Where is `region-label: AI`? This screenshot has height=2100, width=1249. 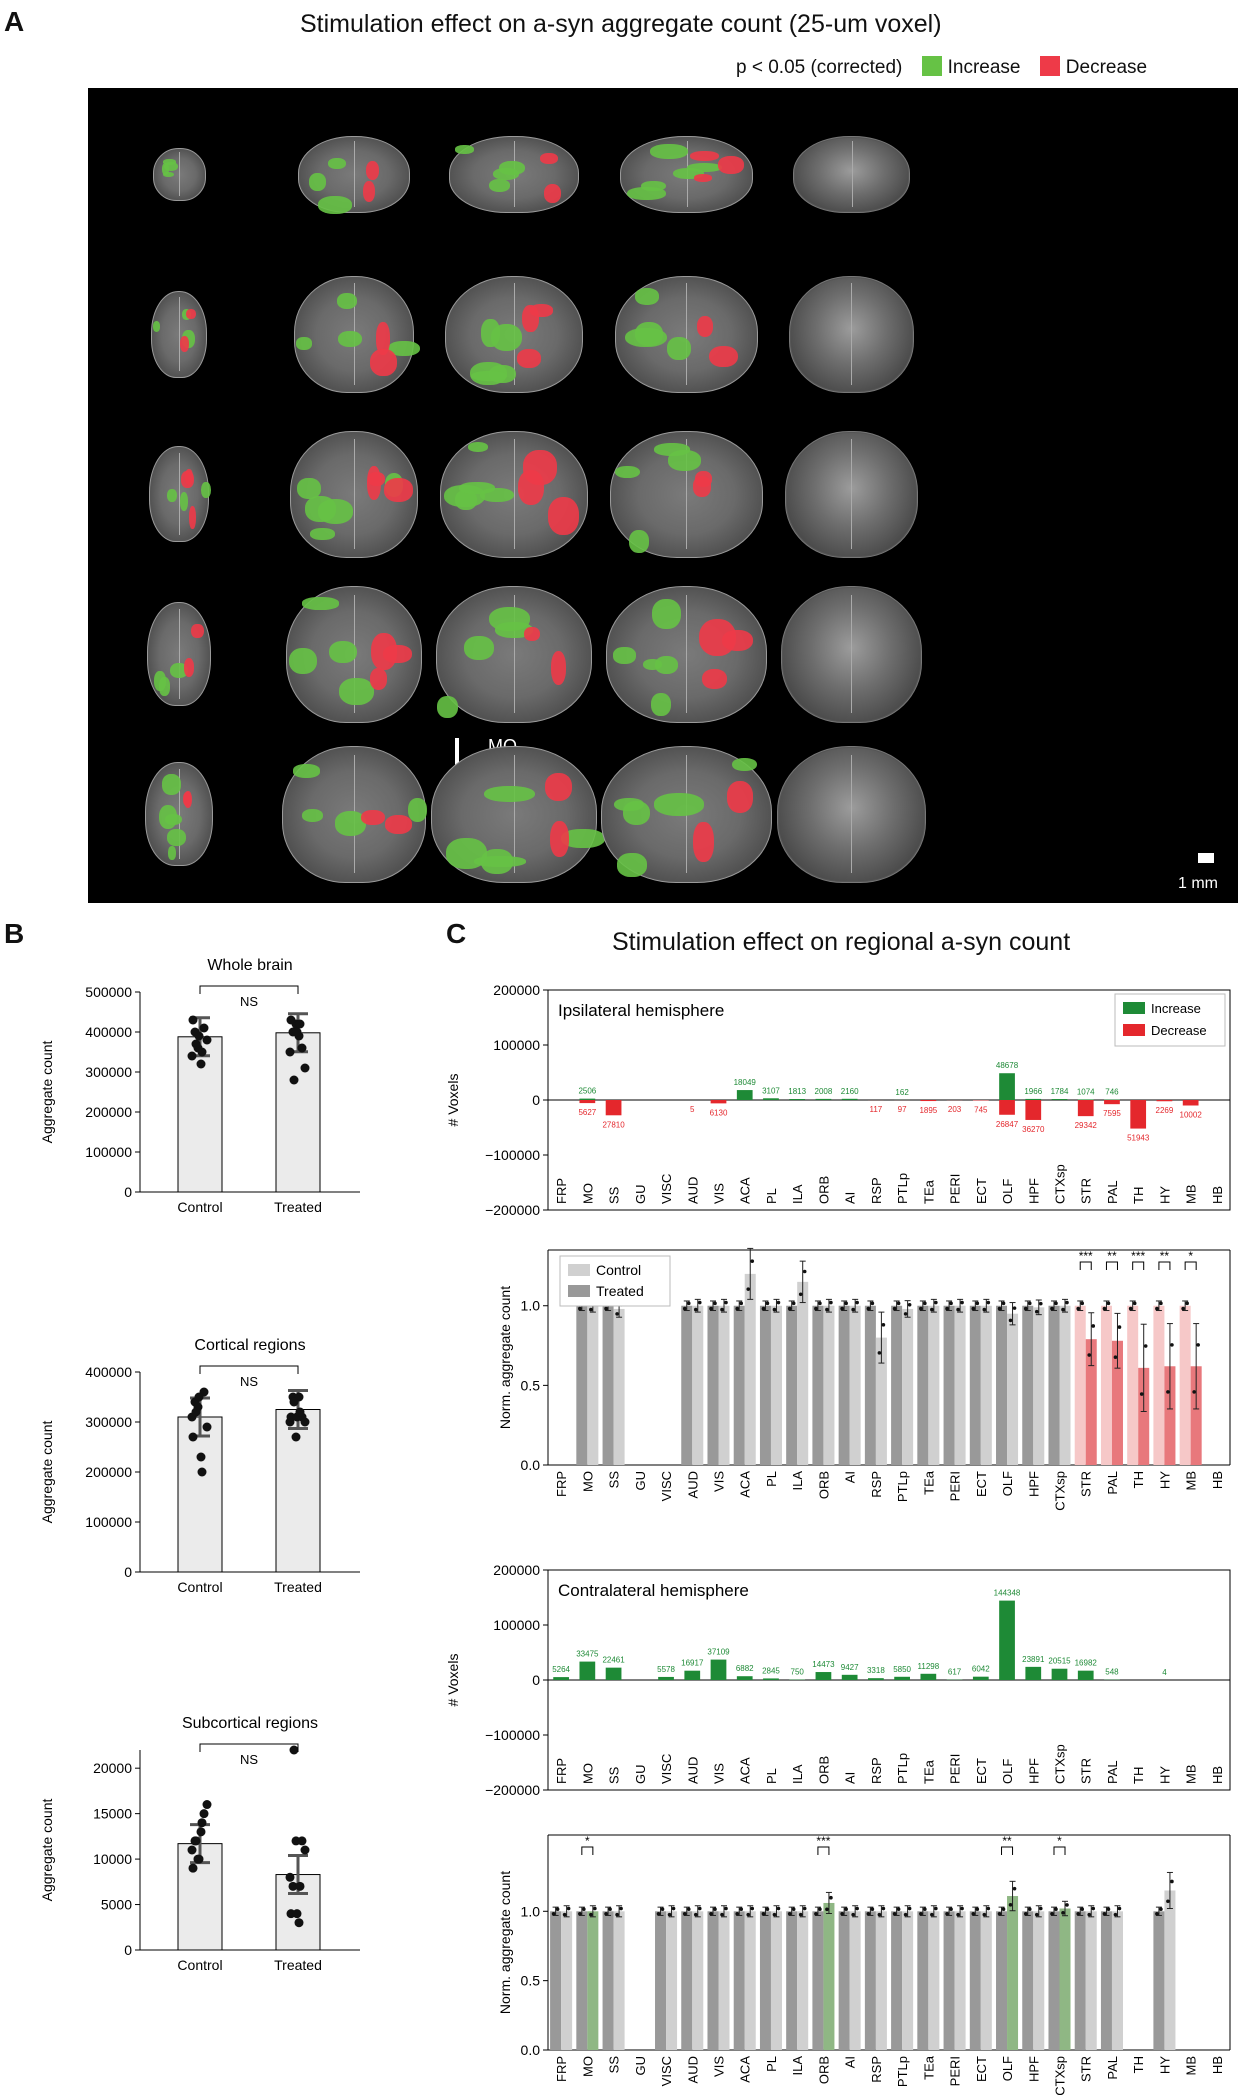
region-label: AI is located at coordinates (850, 1198).